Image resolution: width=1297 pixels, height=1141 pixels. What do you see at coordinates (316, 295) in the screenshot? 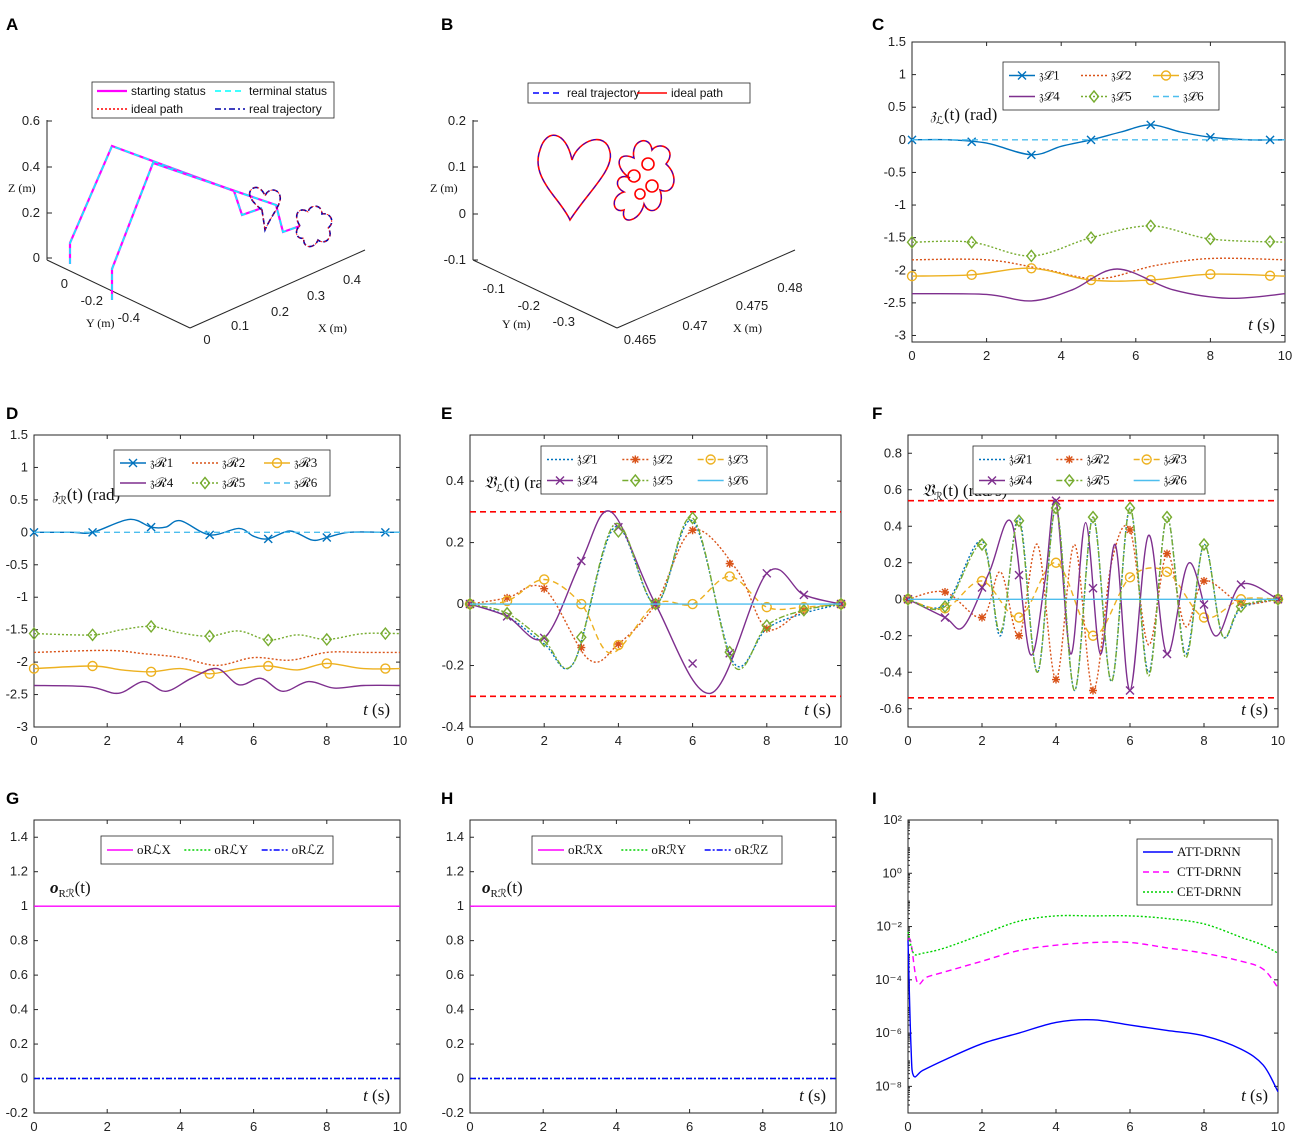
I see `x-tick-label: 0.3` at bounding box center [316, 295].